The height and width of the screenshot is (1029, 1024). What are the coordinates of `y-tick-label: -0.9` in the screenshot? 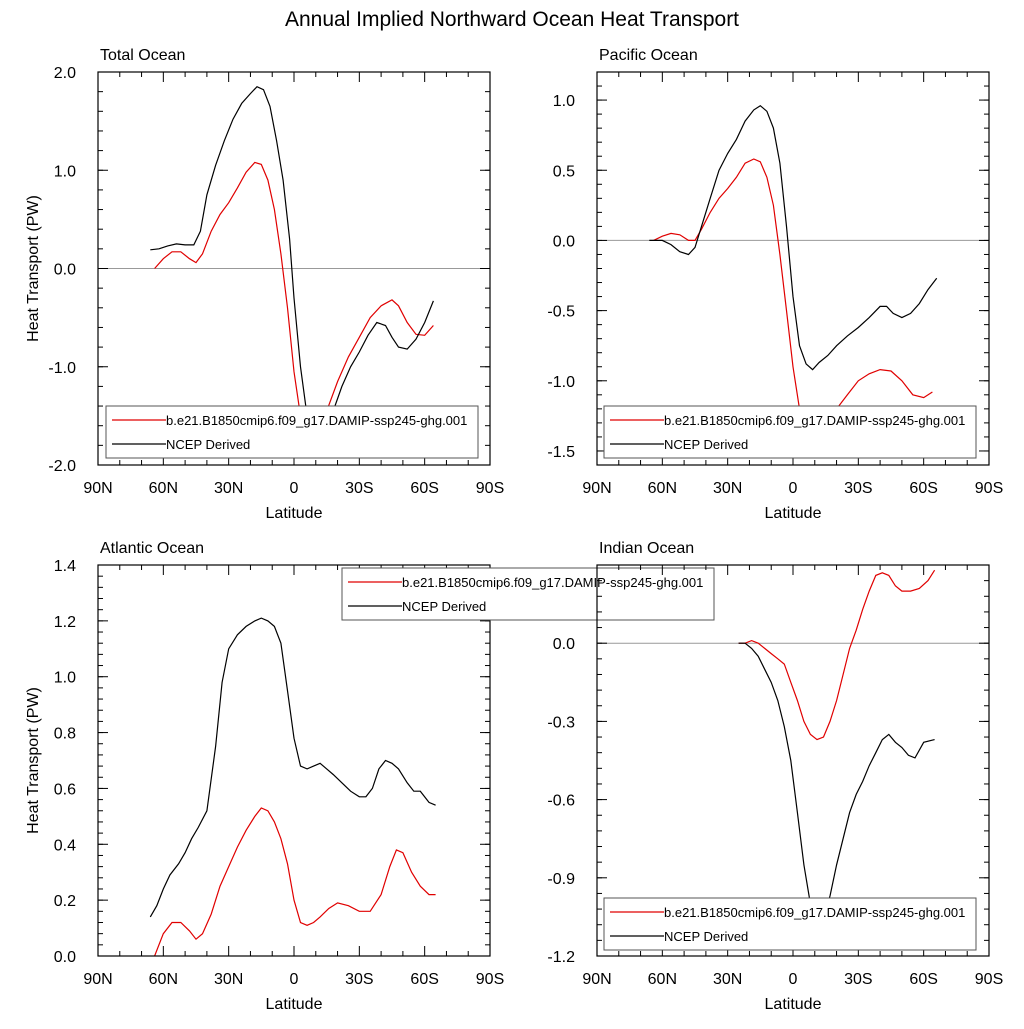 It's located at (561, 879).